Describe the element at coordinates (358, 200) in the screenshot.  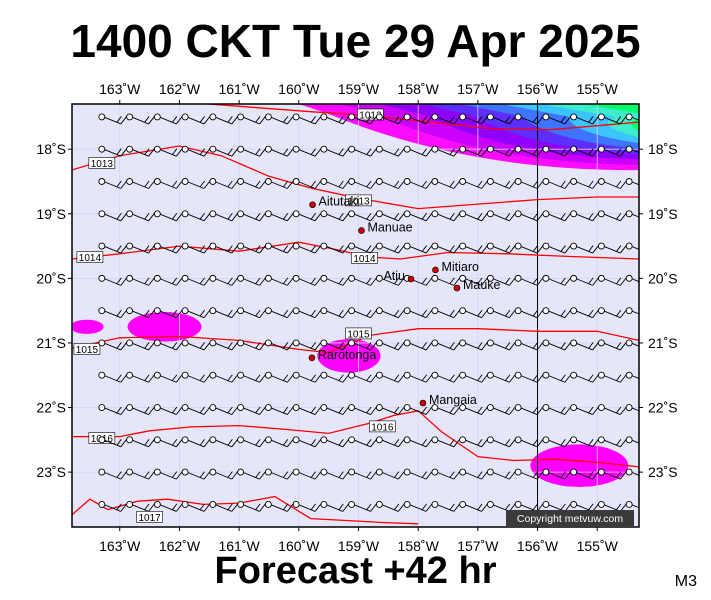
I see `isobar-label-box` at that location.